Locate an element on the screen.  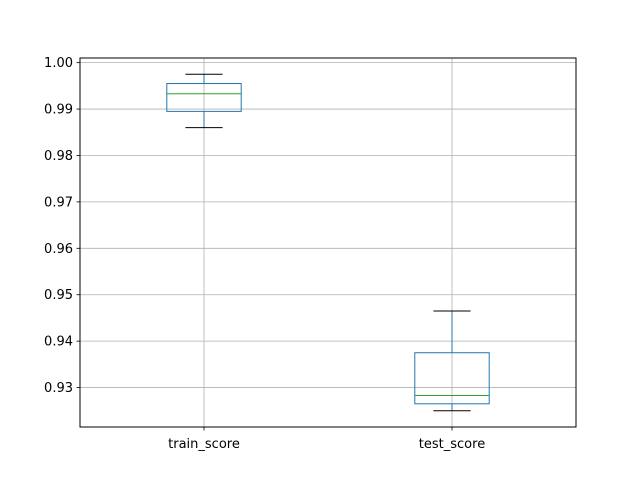
x-tick-label: test_score is located at coordinates (452, 444).